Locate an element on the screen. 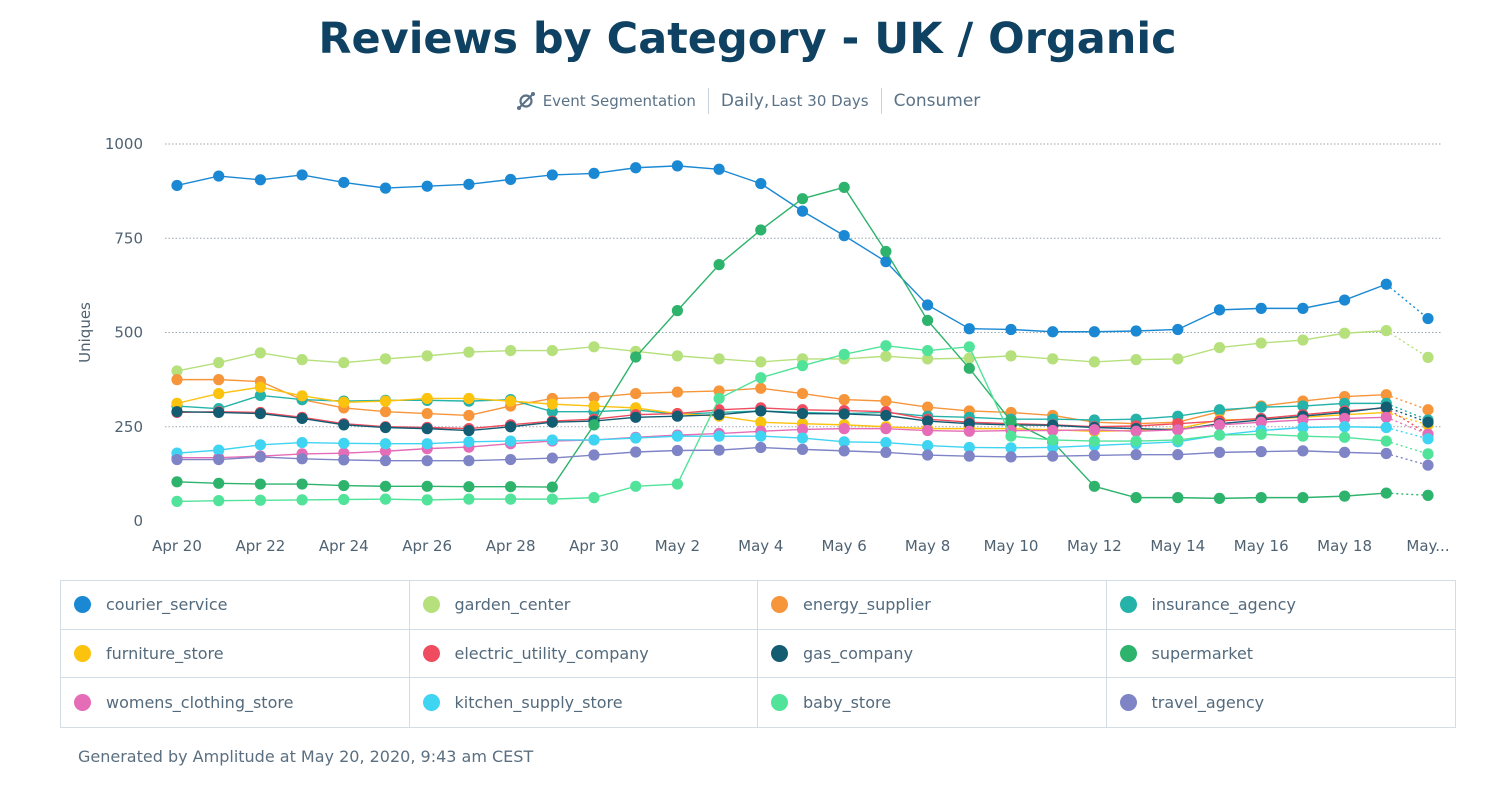 The width and height of the screenshot is (1495, 796). series-line-partial is located at coordinates (1407, 411).